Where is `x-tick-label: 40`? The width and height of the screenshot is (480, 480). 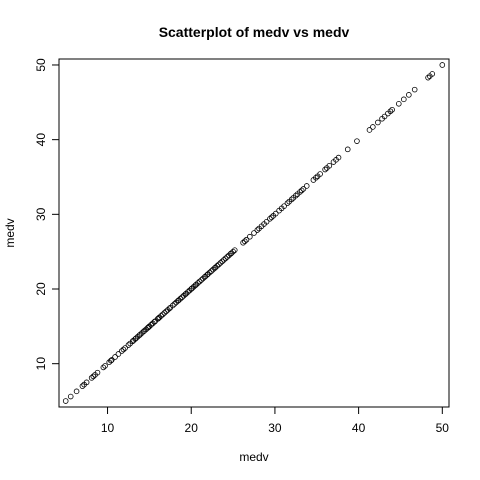 x-tick-label: 40 is located at coordinates (359, 428).